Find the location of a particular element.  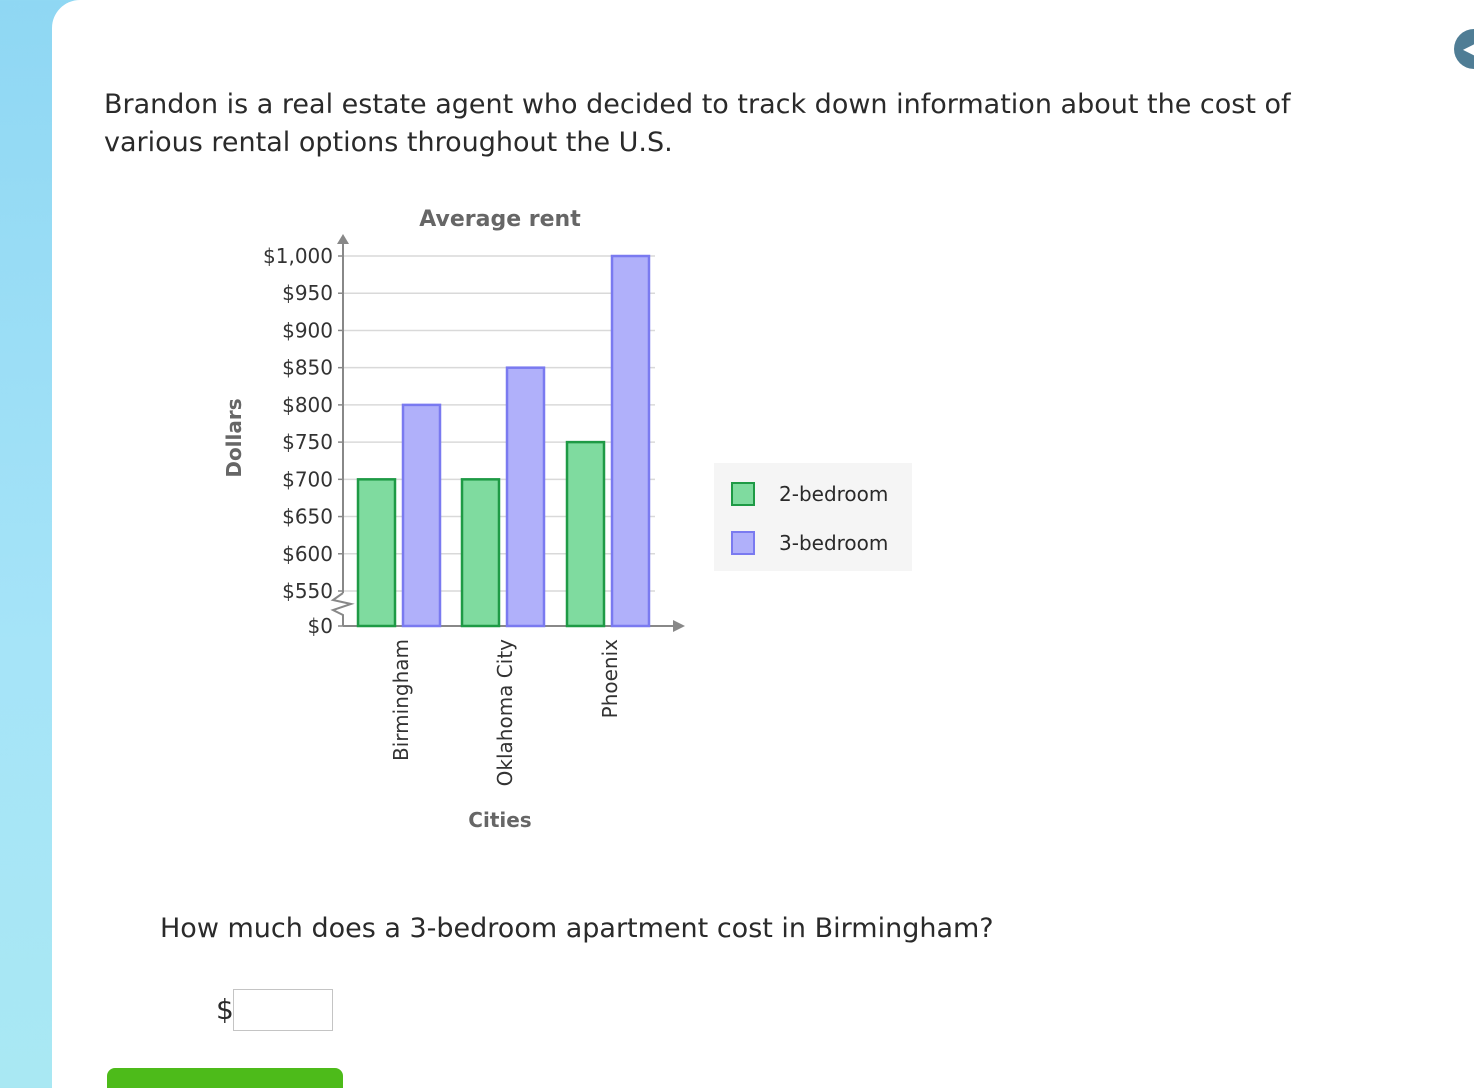

y-tick-label: $600 is located at coordinates (307, 554).